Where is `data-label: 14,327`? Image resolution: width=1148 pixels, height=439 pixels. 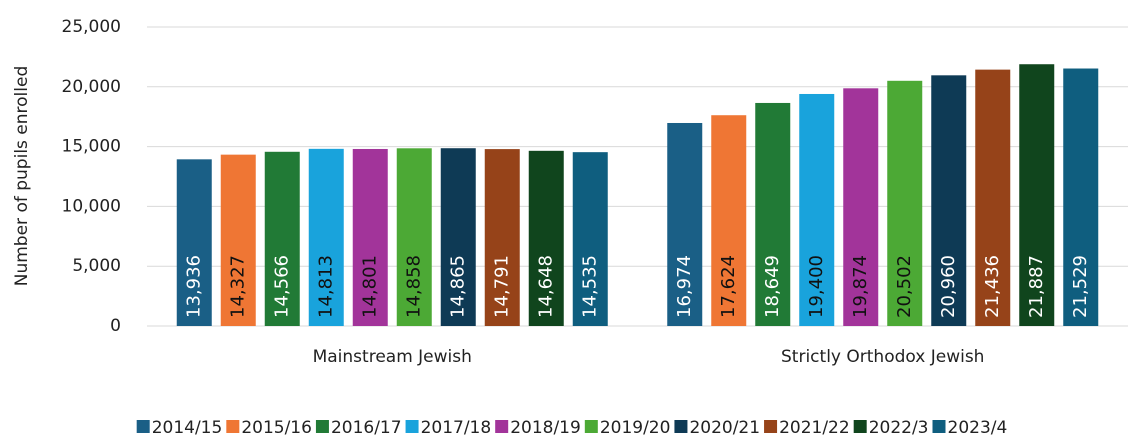 data-label: 14,327 is located at coordinates (237, 286).